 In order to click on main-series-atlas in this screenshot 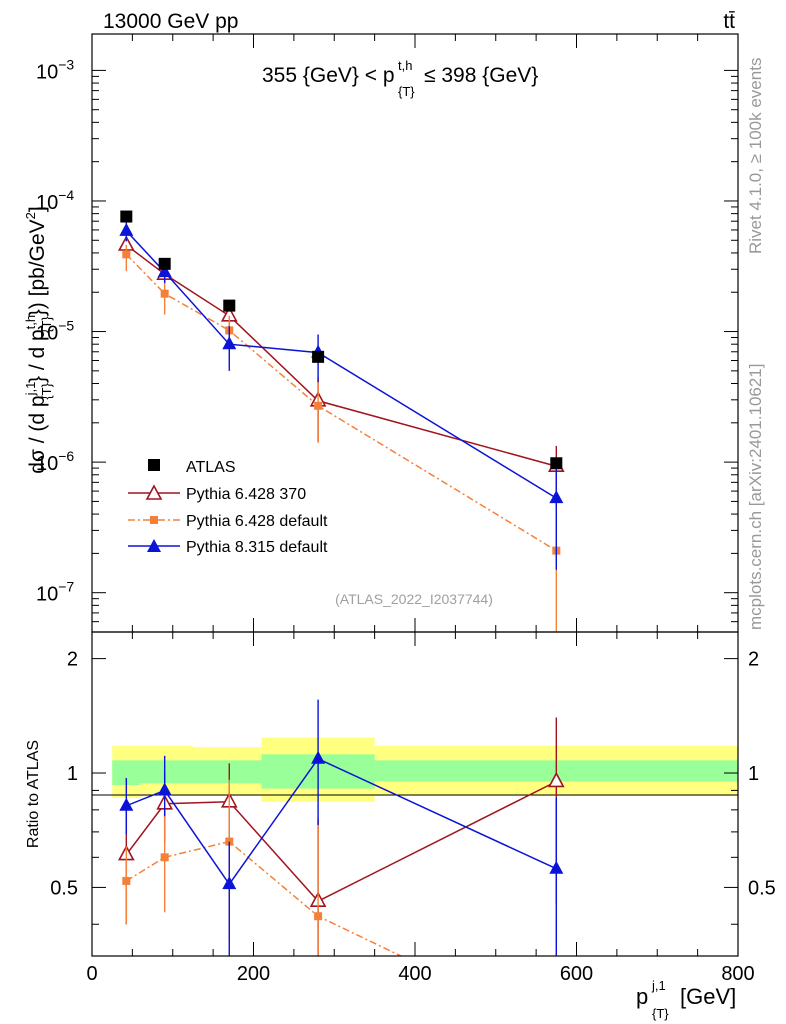, I will do `click(341, 340)`.